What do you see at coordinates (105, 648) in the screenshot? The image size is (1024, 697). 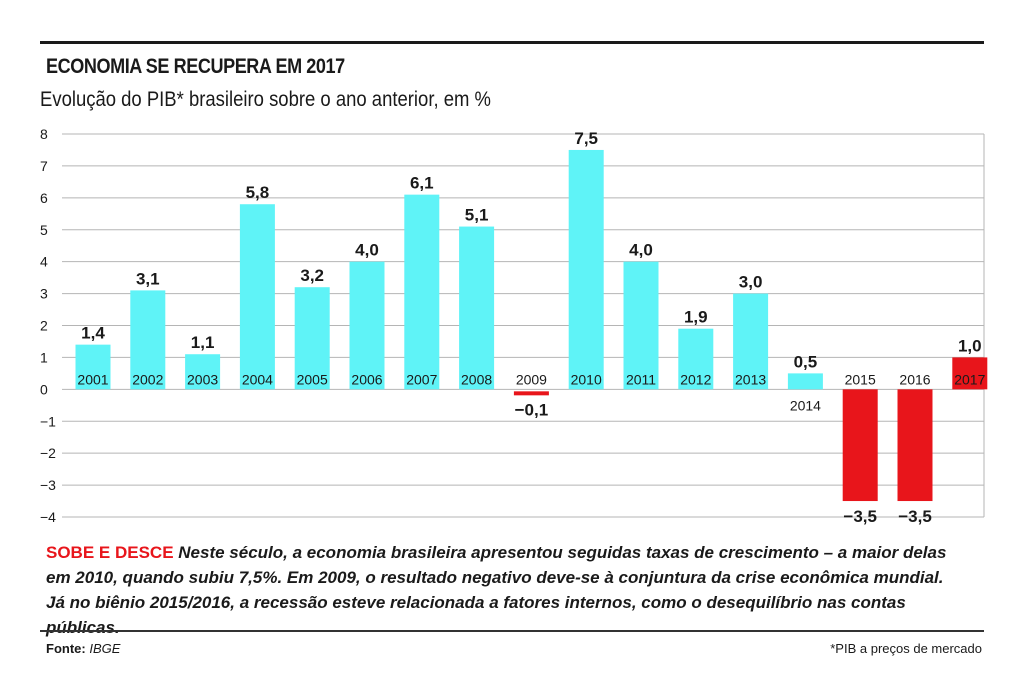 I see `source-value: IBGE` at bounding box center [105, 648].